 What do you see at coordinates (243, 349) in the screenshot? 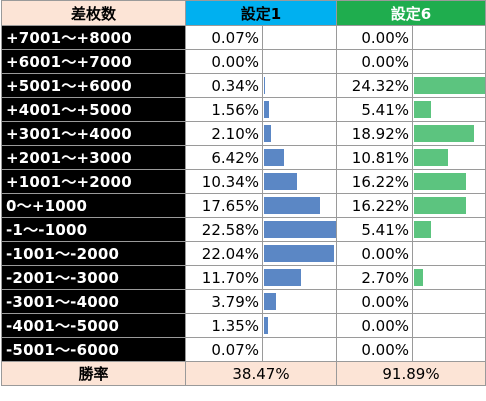
I see `table-row: -5001～-6000 0.07% 0.00%` at bounding box center [243, 349].